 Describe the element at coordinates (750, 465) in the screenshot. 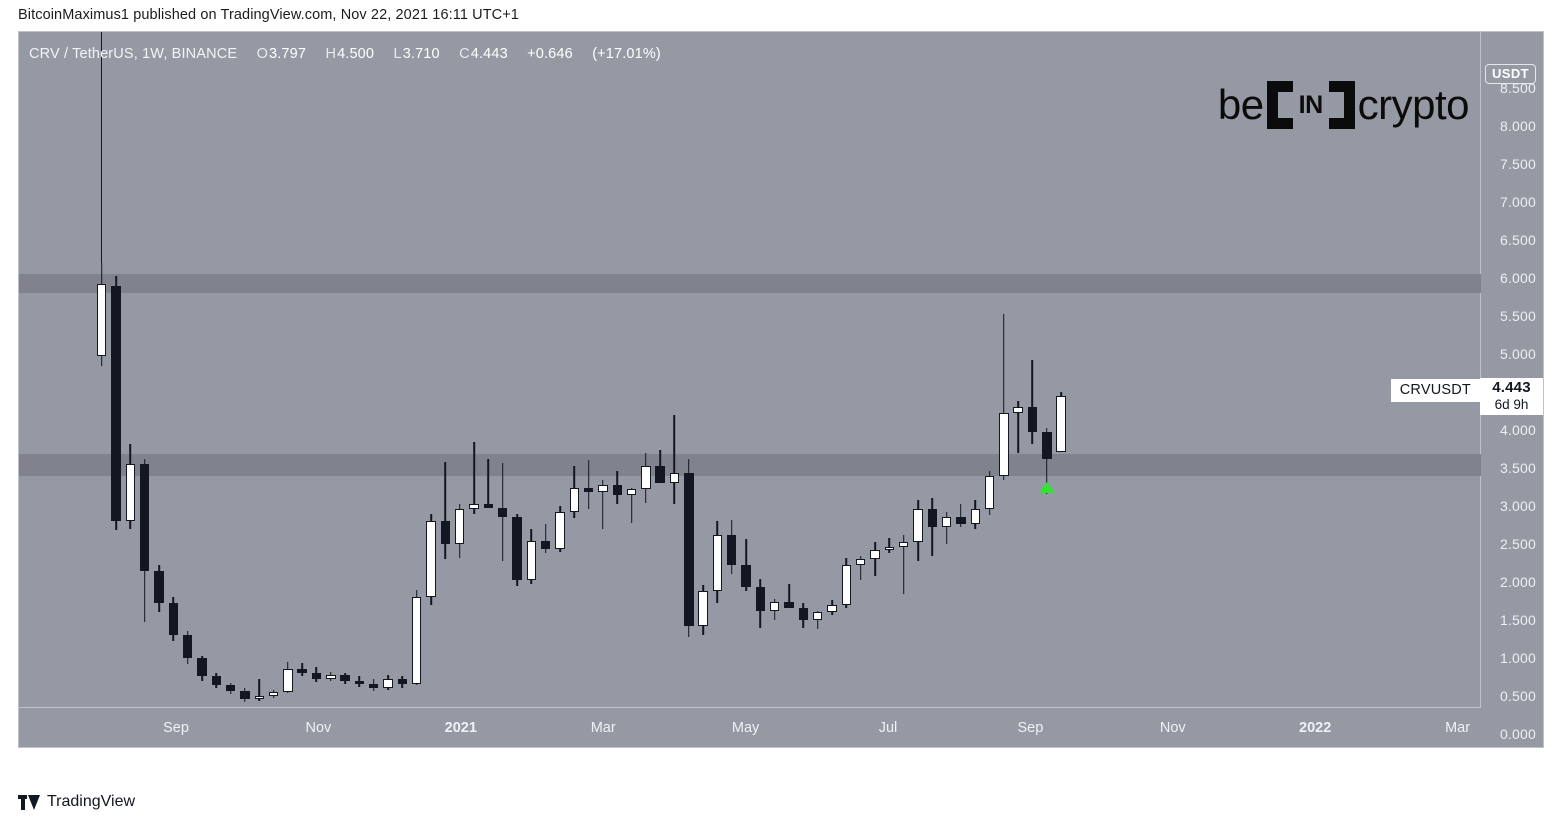

I see `lower-resistance-zone` at that location.